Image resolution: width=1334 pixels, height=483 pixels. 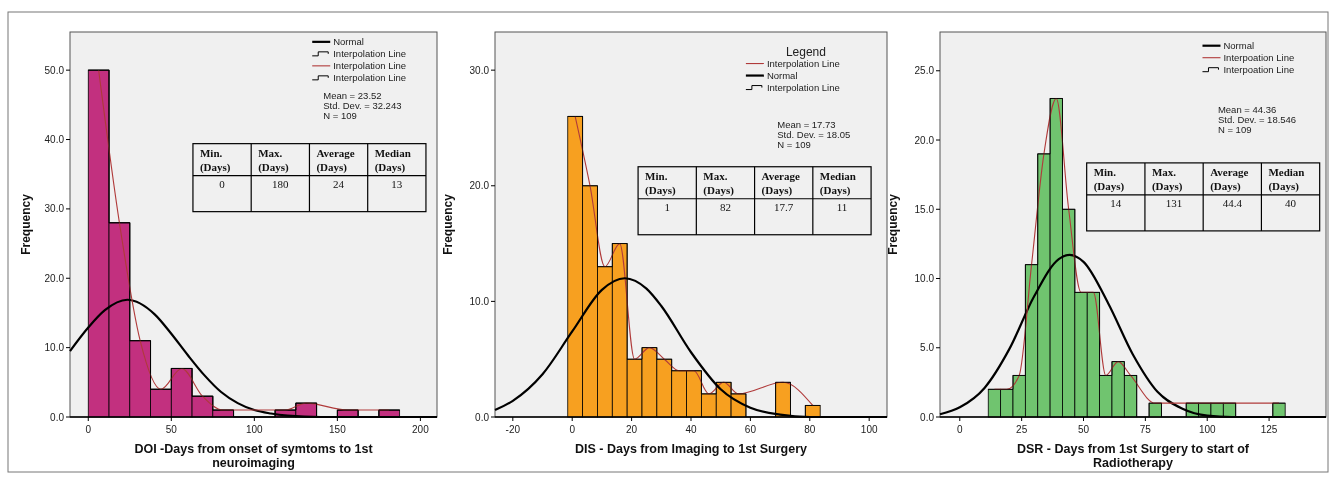 I want to click on y-tick-label: 40.0, so click(x=54, y=140).